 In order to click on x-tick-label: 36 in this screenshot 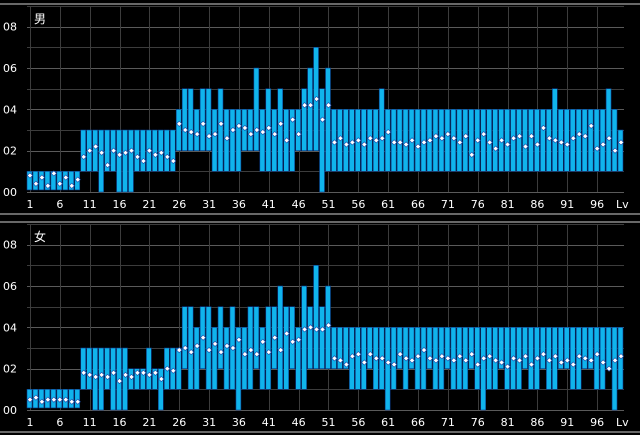, I will do `click(239, 422)`.